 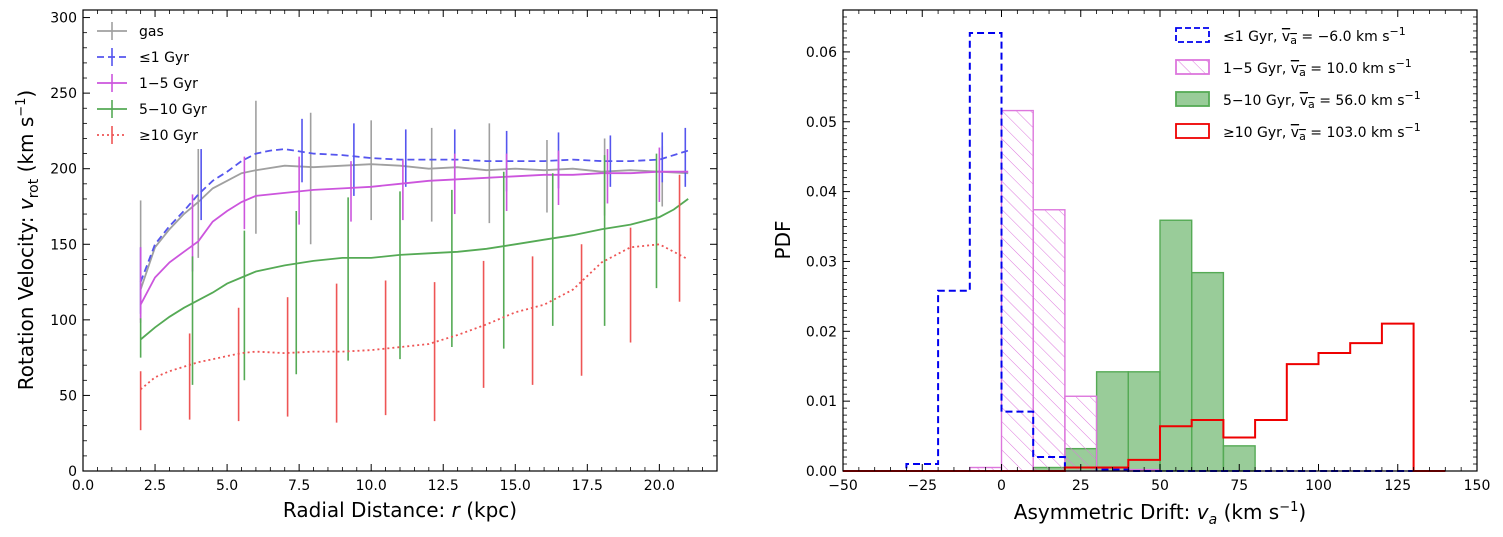 What do you see at coordinates (843, 486) in the screenshot?
I see `x-tick-label: −50` at bounding box center [843, 486].